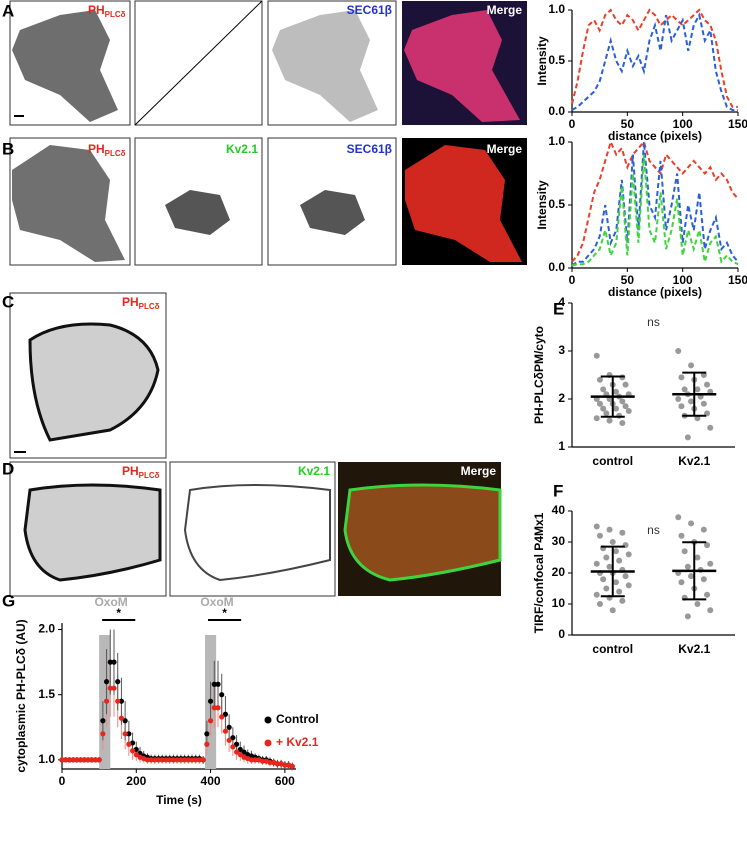 The height and width of the screenshot is (845, 747). Describe the element at coordinates (561, 302) in the screenshot. I see `y-tick-label: 4` at that location.